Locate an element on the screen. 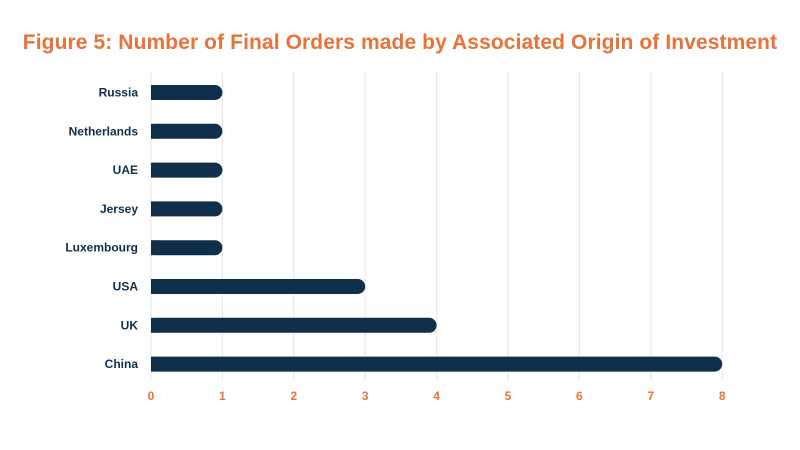 The image size is (800, 450). bar-uae is located at coordinates (187, 170).